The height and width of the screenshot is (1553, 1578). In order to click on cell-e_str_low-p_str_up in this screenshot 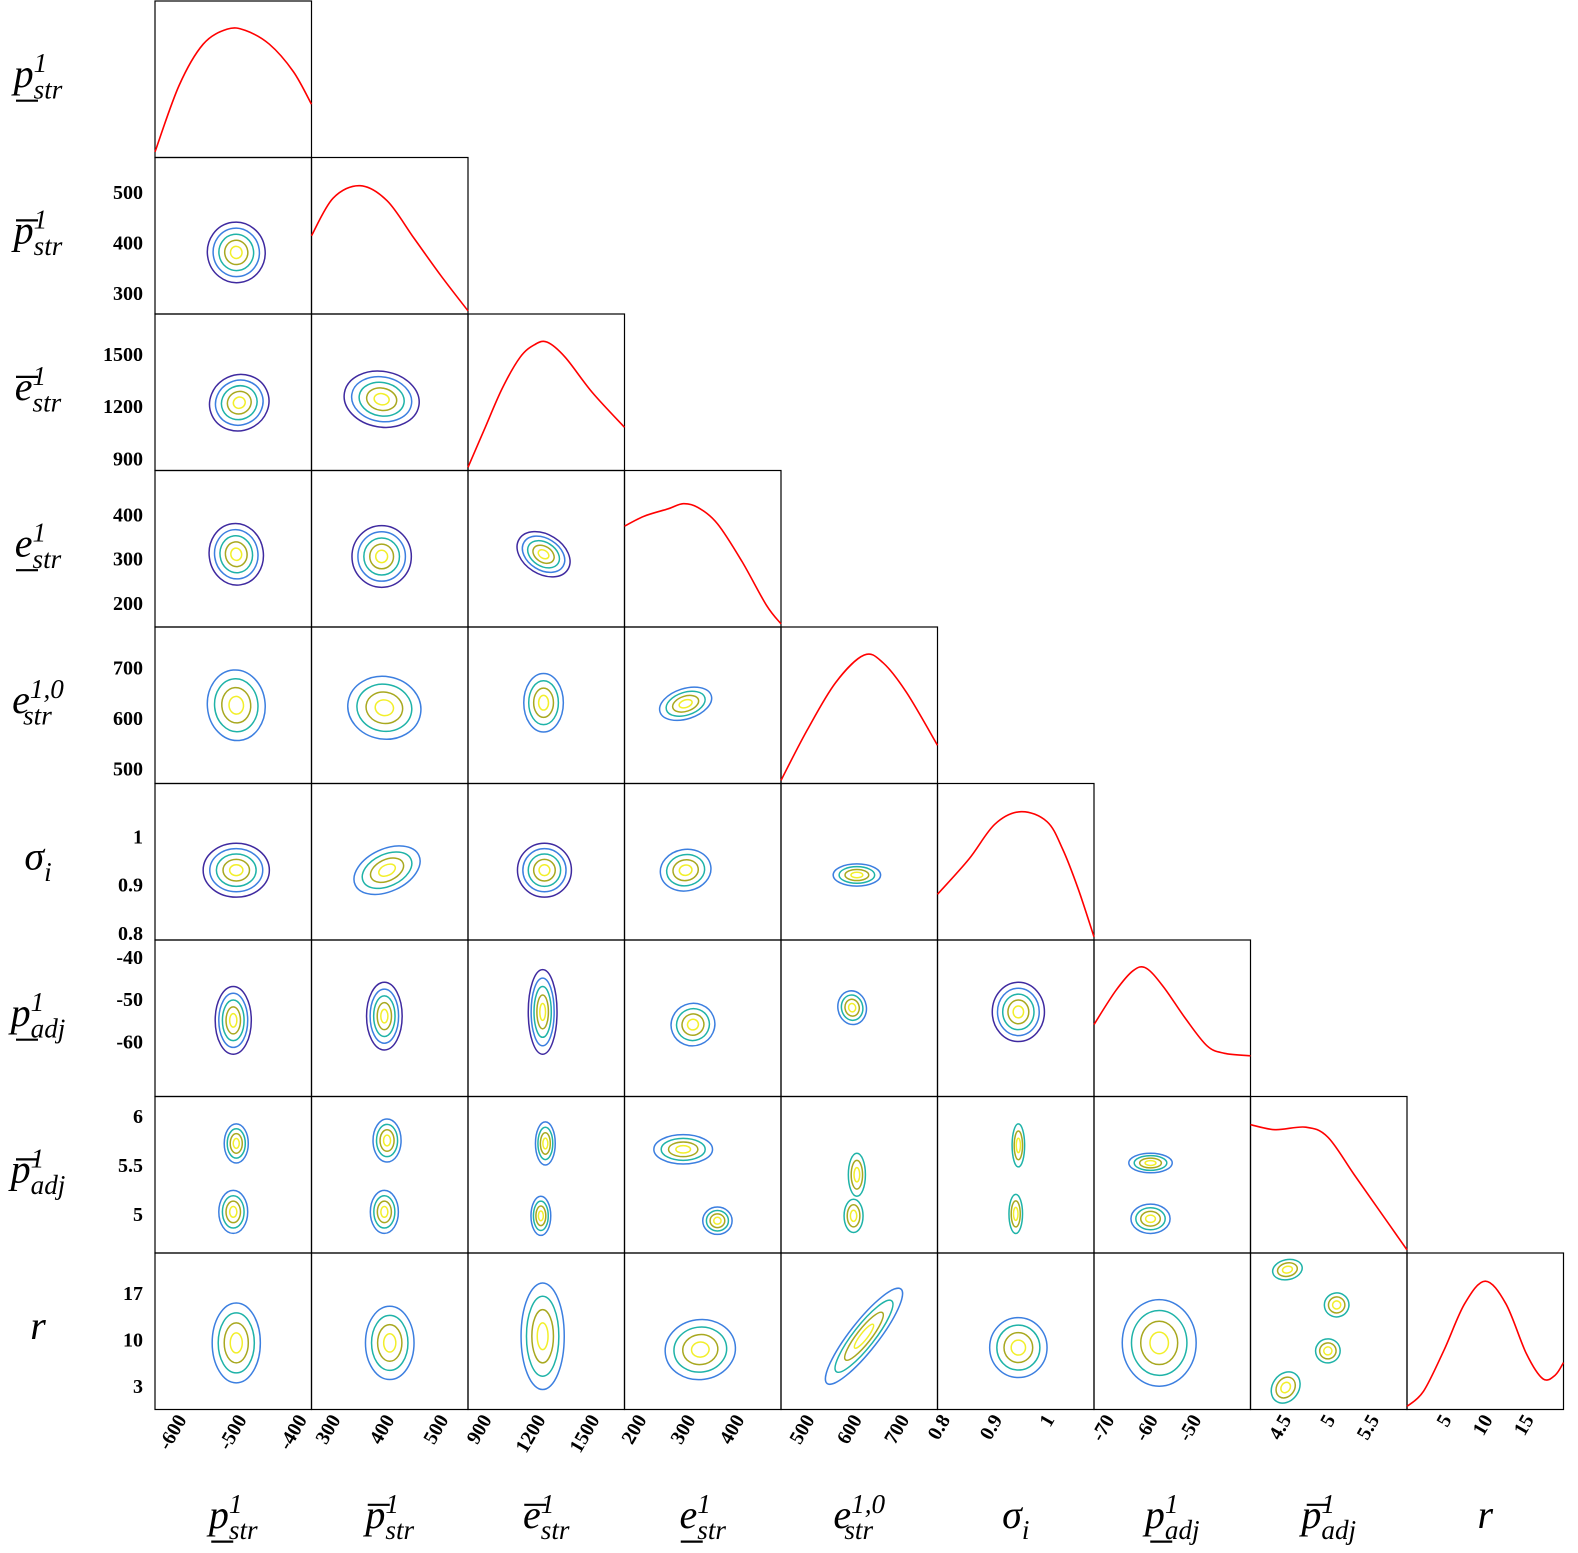, I will do `click(389, 548)`.